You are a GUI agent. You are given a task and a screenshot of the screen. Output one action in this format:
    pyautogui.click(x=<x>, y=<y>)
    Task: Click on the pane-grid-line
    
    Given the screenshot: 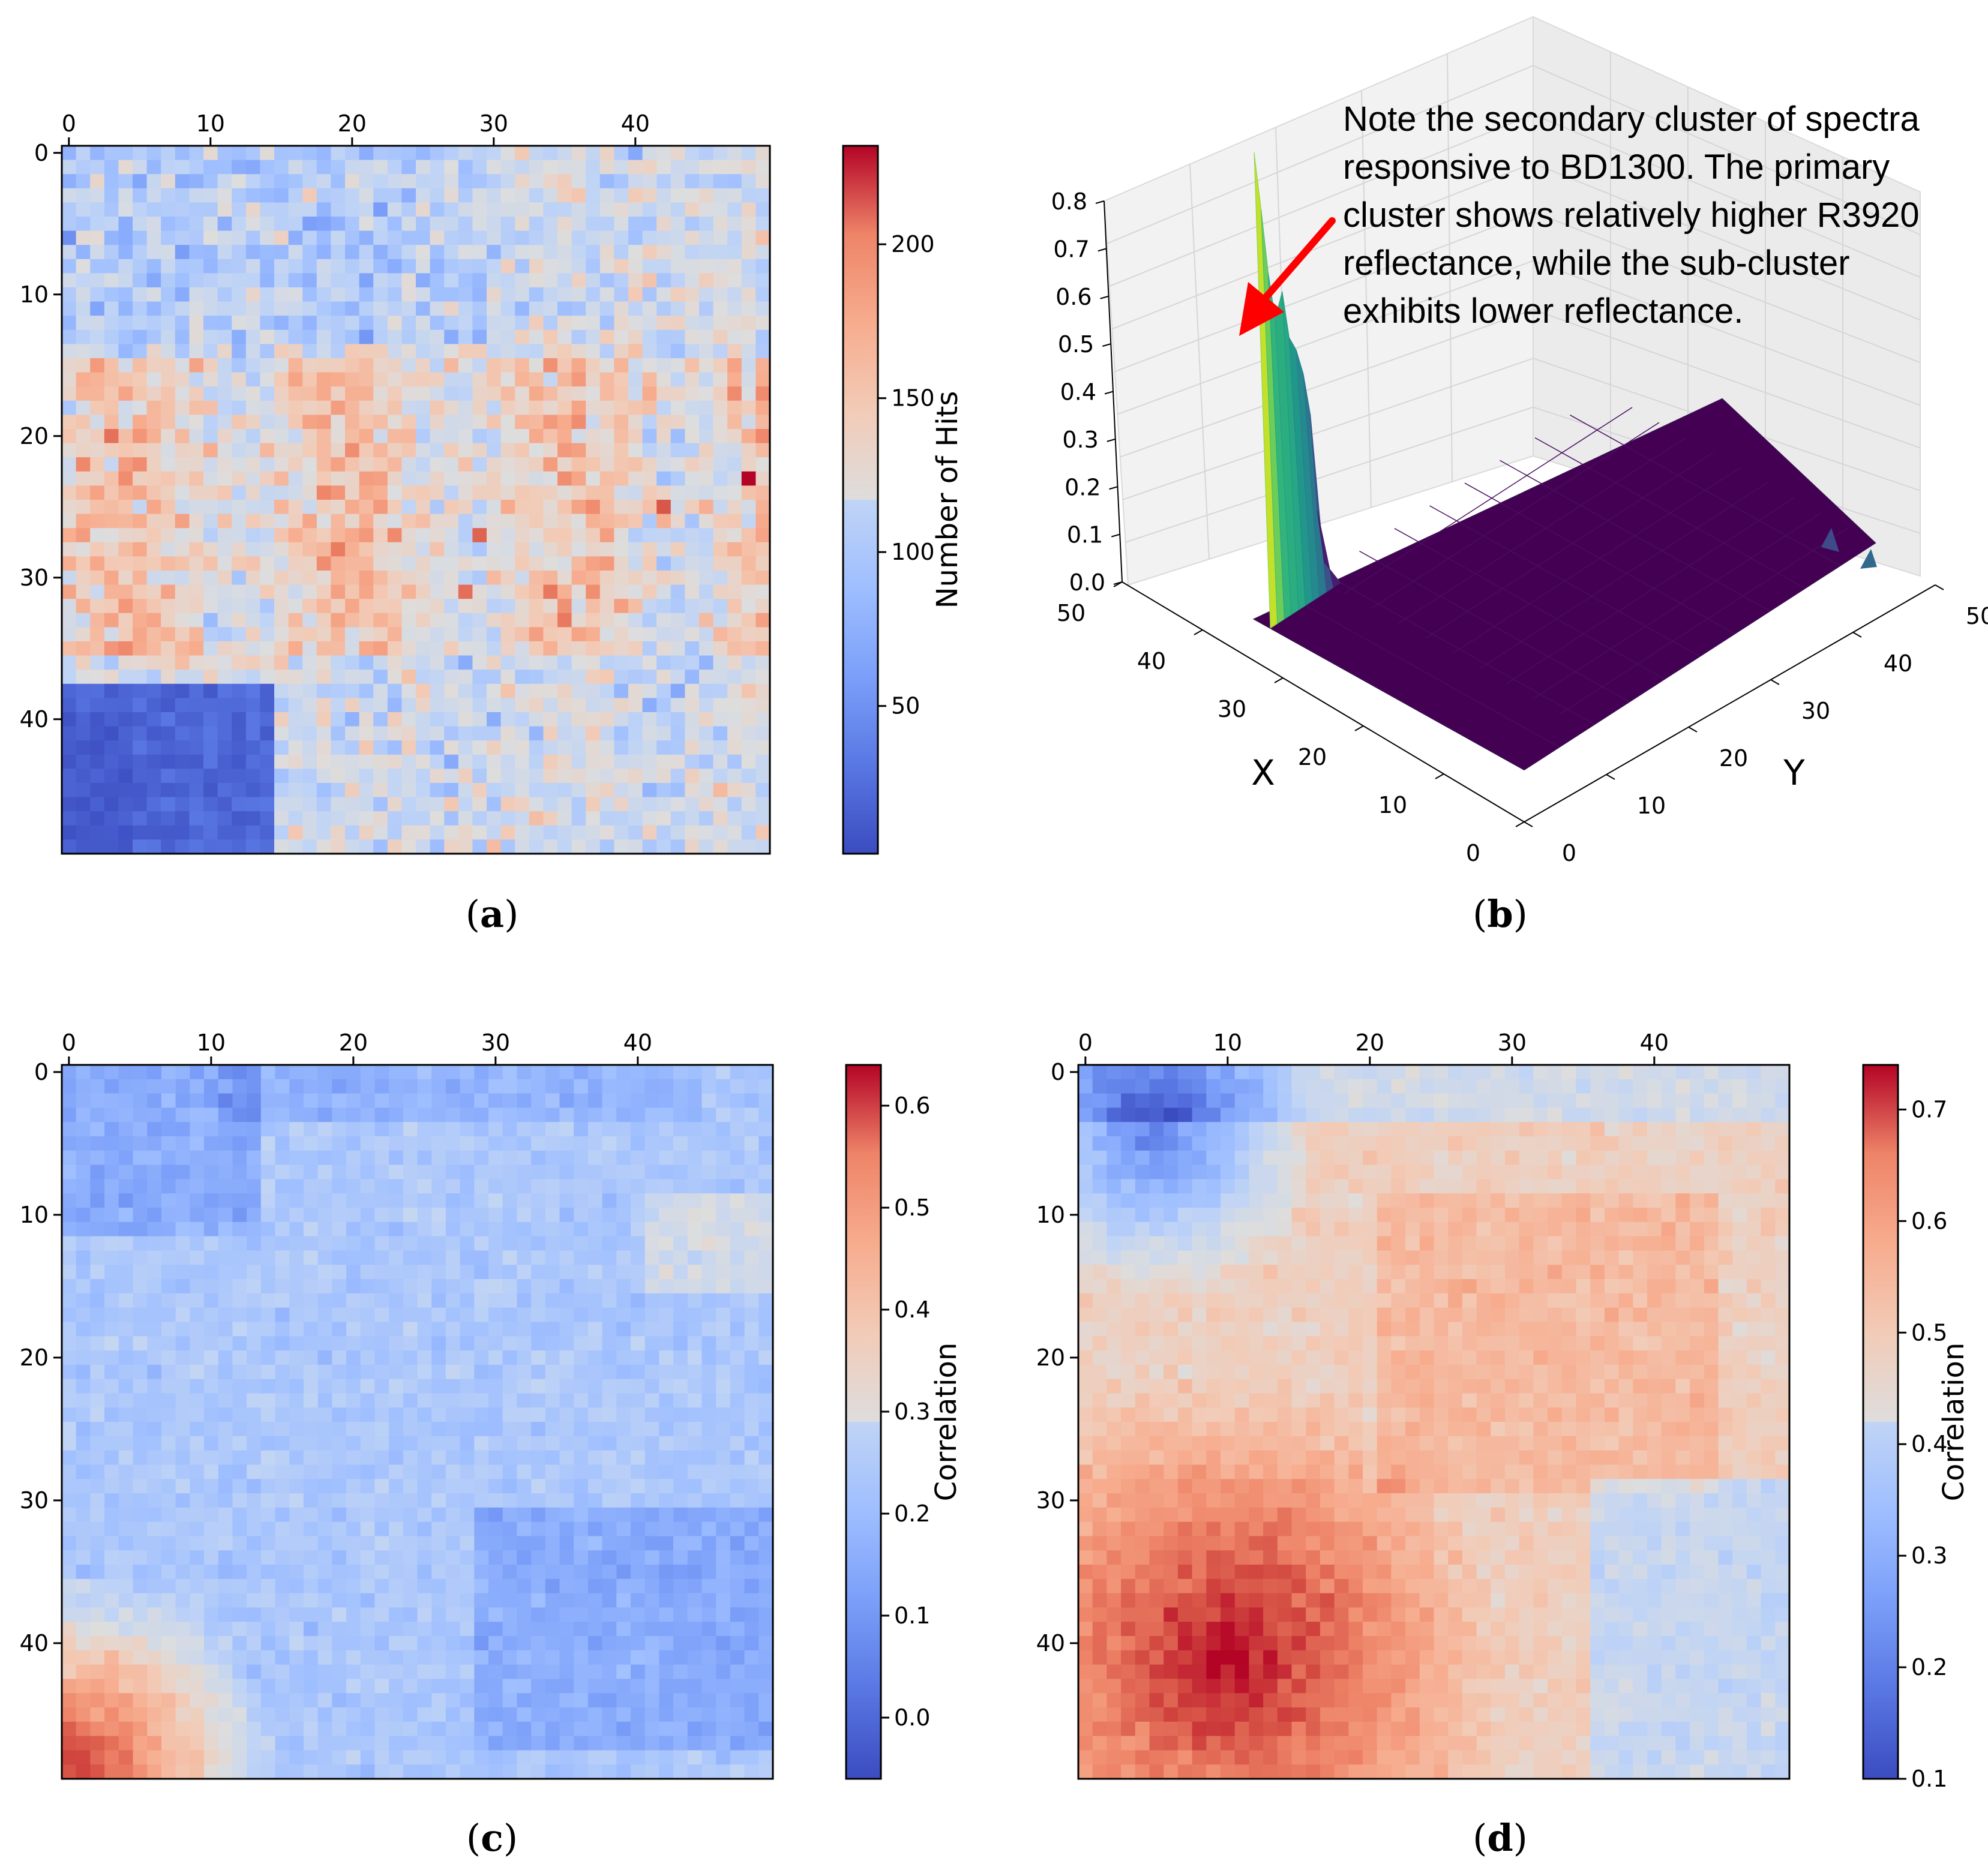 What is the action you would take?
    pyautogui.click(x=1727, y=242)
    